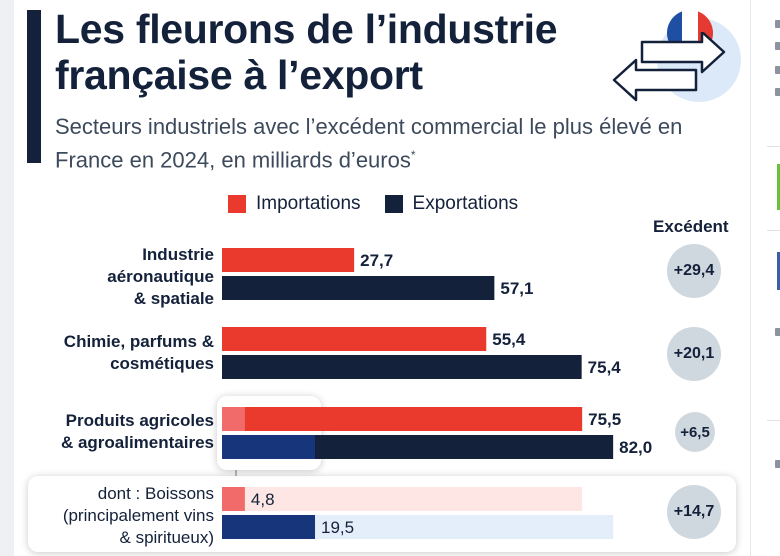  I want to click on category-label-line: (principalement vins, so click(138, 515).